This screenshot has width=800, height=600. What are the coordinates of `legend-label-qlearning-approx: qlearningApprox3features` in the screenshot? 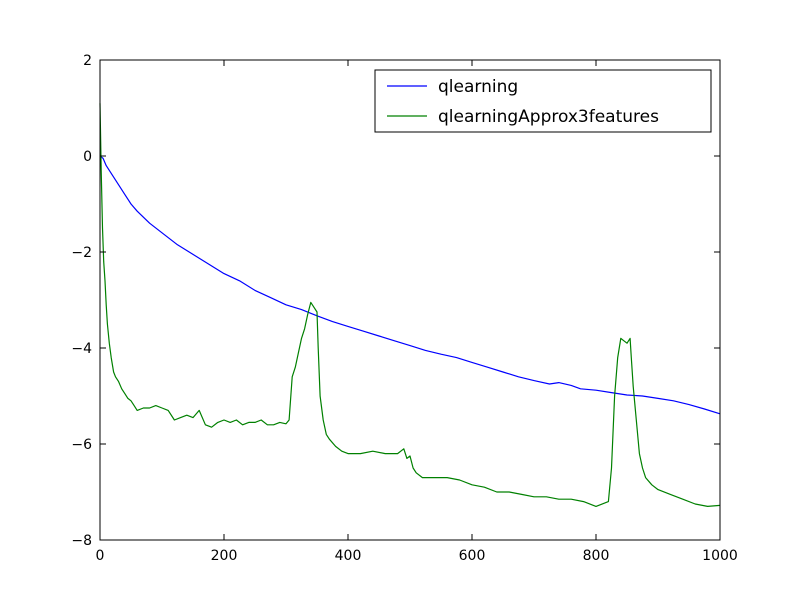 It's located at (548, 117).